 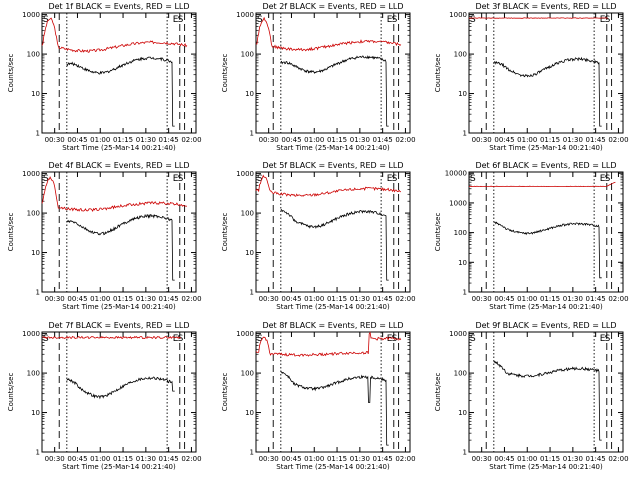 I want to click on chart-title: Det 4f BLACK = Events, RED = LLD, so click(x=118, y=165).